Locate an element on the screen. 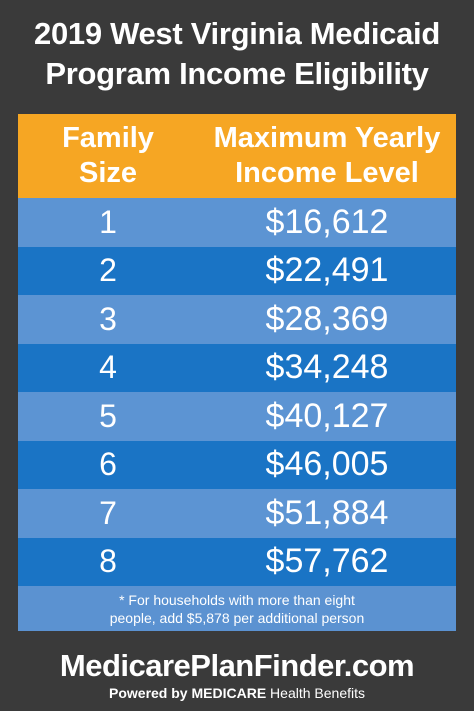 This screenshot has width=474, height=711. family-size-cell: 1 is located at coordinates (108, 221).